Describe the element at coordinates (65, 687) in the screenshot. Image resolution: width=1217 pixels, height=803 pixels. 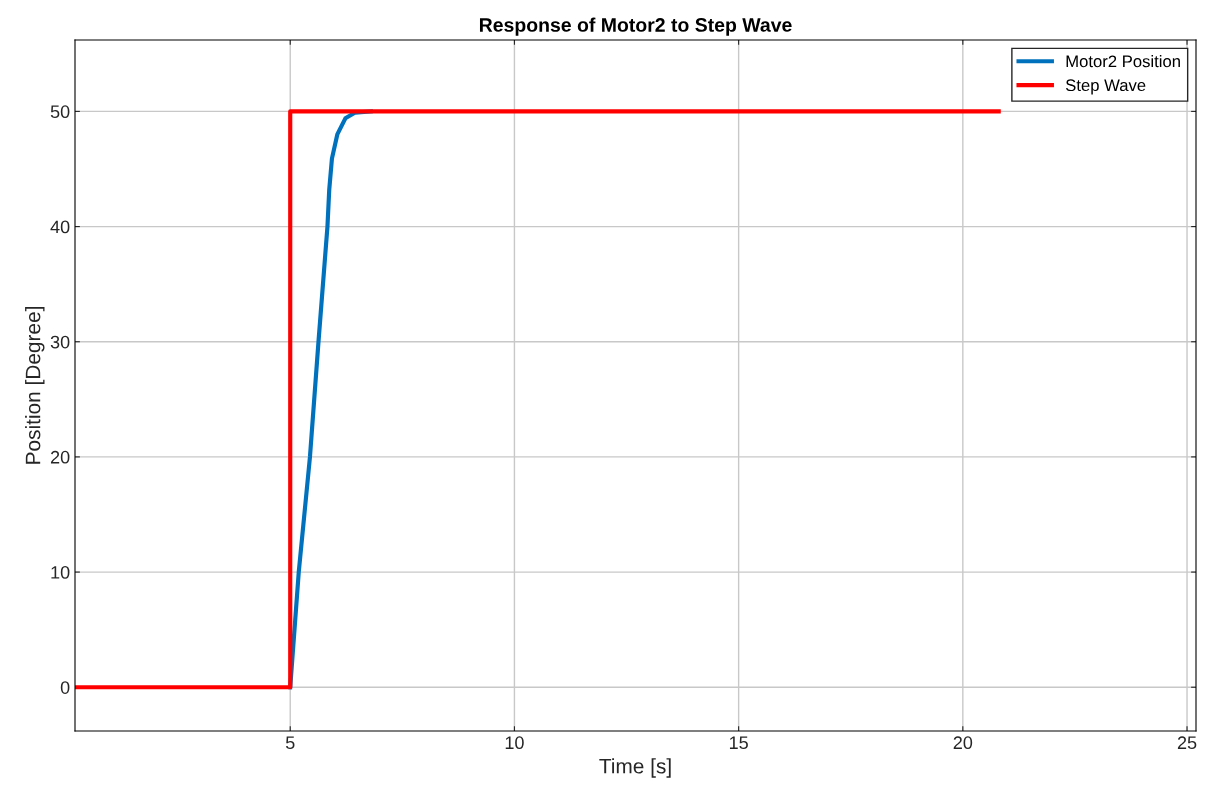
I see `y-tick-label: 0` at that location.